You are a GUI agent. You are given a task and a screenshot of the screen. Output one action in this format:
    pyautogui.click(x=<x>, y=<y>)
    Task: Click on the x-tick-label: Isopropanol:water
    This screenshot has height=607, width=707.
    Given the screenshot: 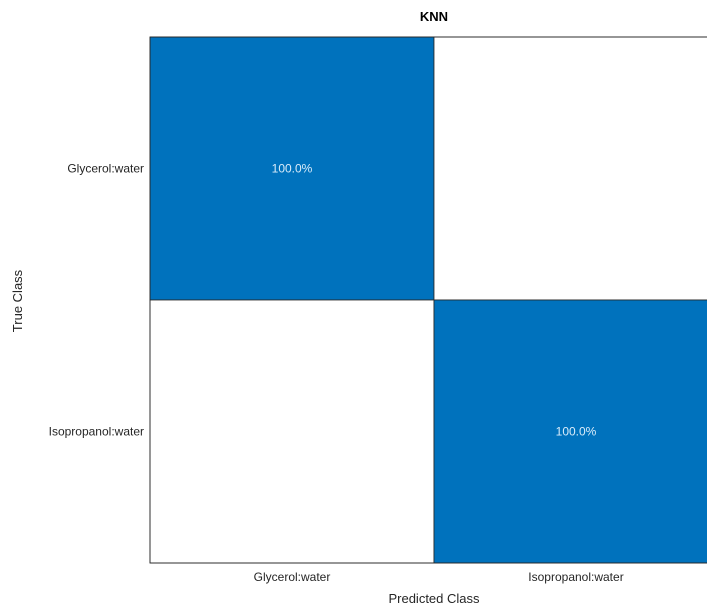 What is the action you would take?
    pyautogui.click(x=575, y=577)
    